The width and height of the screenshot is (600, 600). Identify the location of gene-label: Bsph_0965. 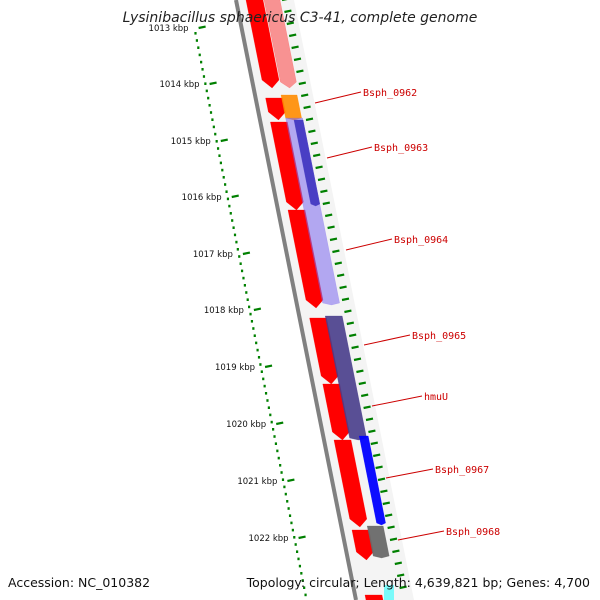
(439, 336).